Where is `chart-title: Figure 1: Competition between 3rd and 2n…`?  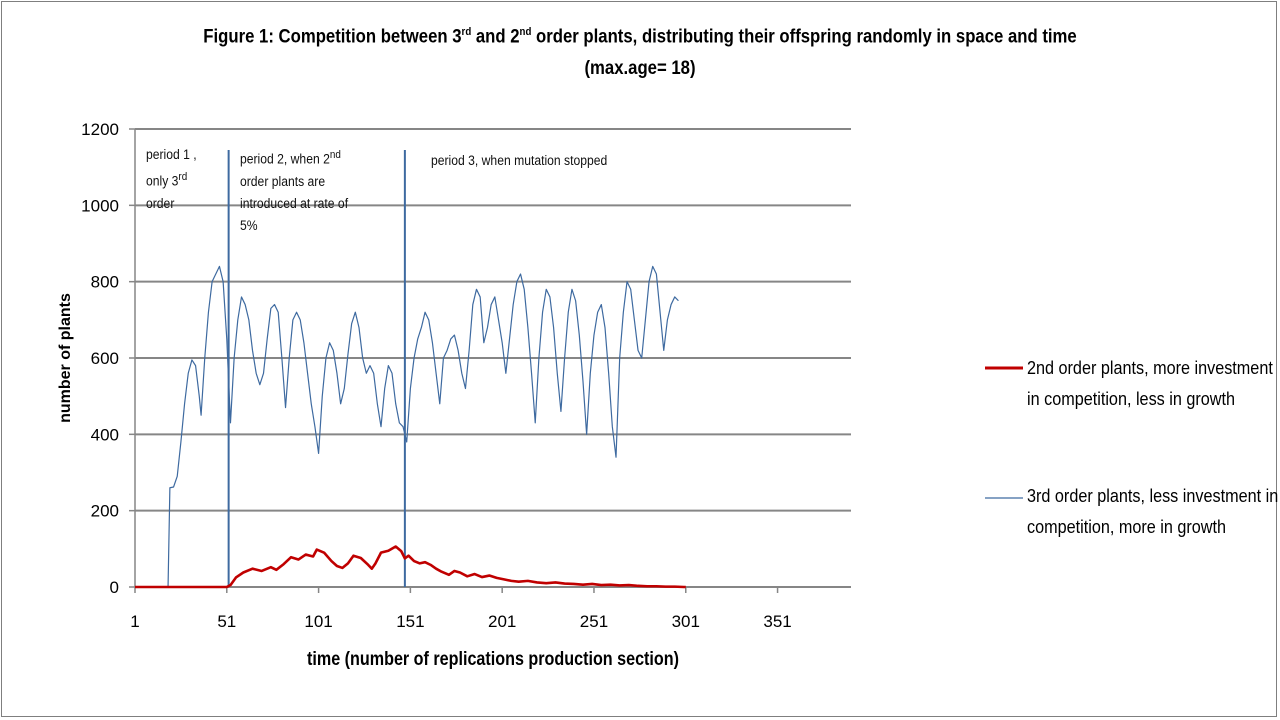
chart-title: Figure 1: Competition between 3rd and 2n… is located at coordinates (640, 37).